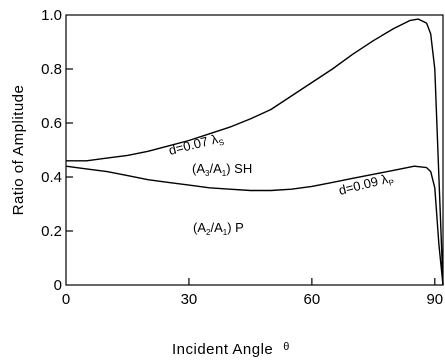 This screenshot has width=445, height=360. I want to click on y-tick-label: 0.6, so click(51, 123).